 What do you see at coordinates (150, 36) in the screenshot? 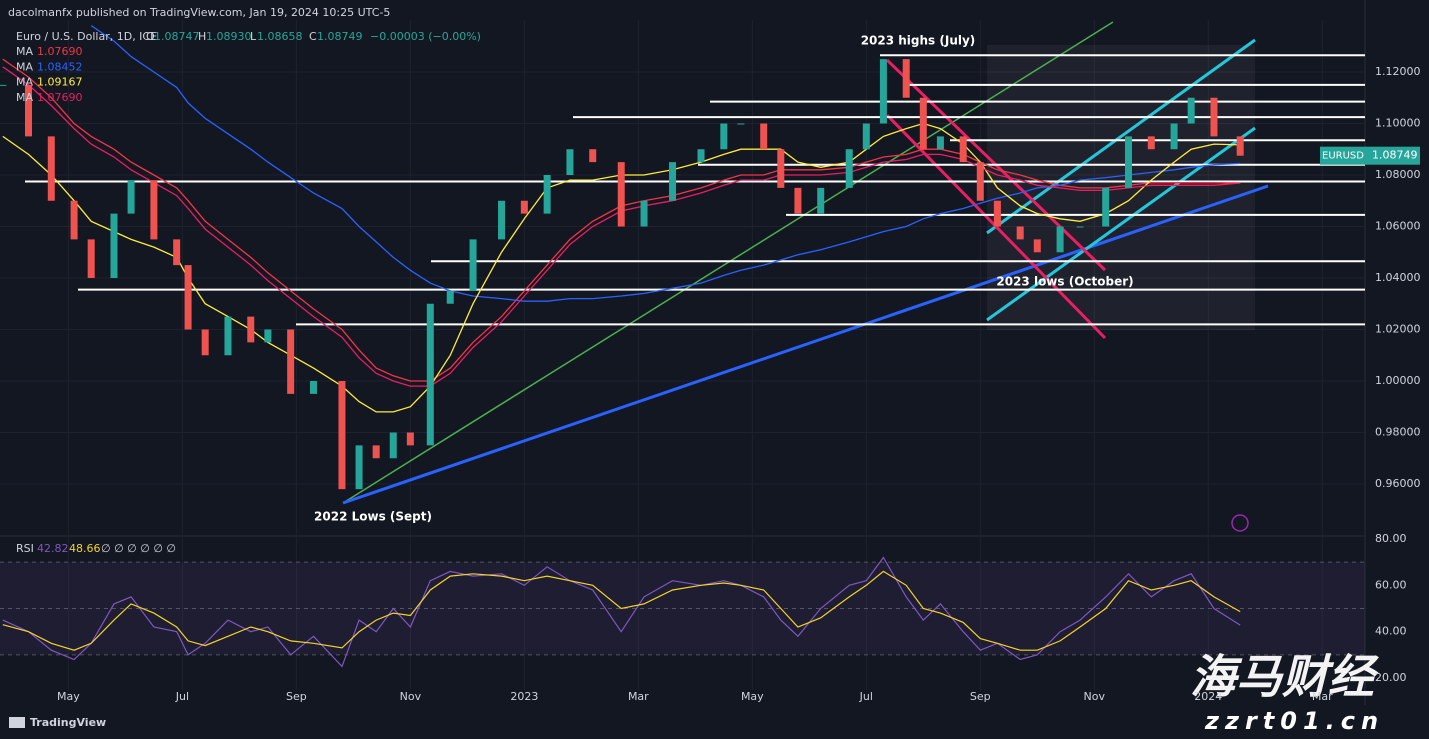
I see `ohlc-name: O` at bounding box center [150, 36].